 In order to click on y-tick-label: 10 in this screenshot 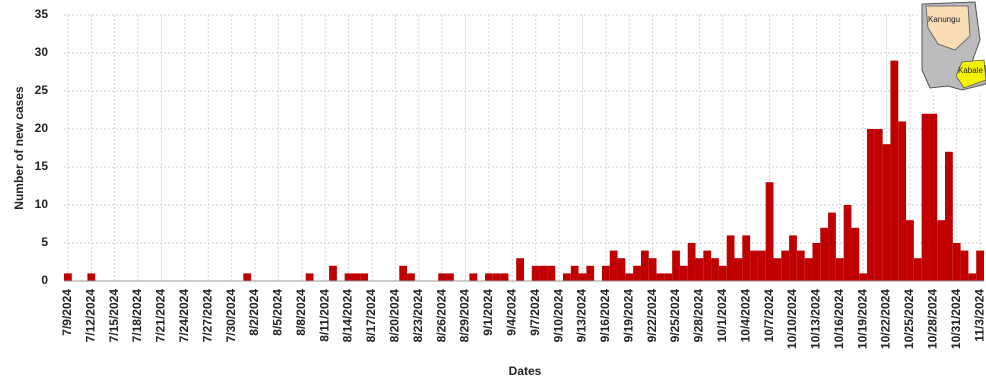, I will do `click(42, 204)`.